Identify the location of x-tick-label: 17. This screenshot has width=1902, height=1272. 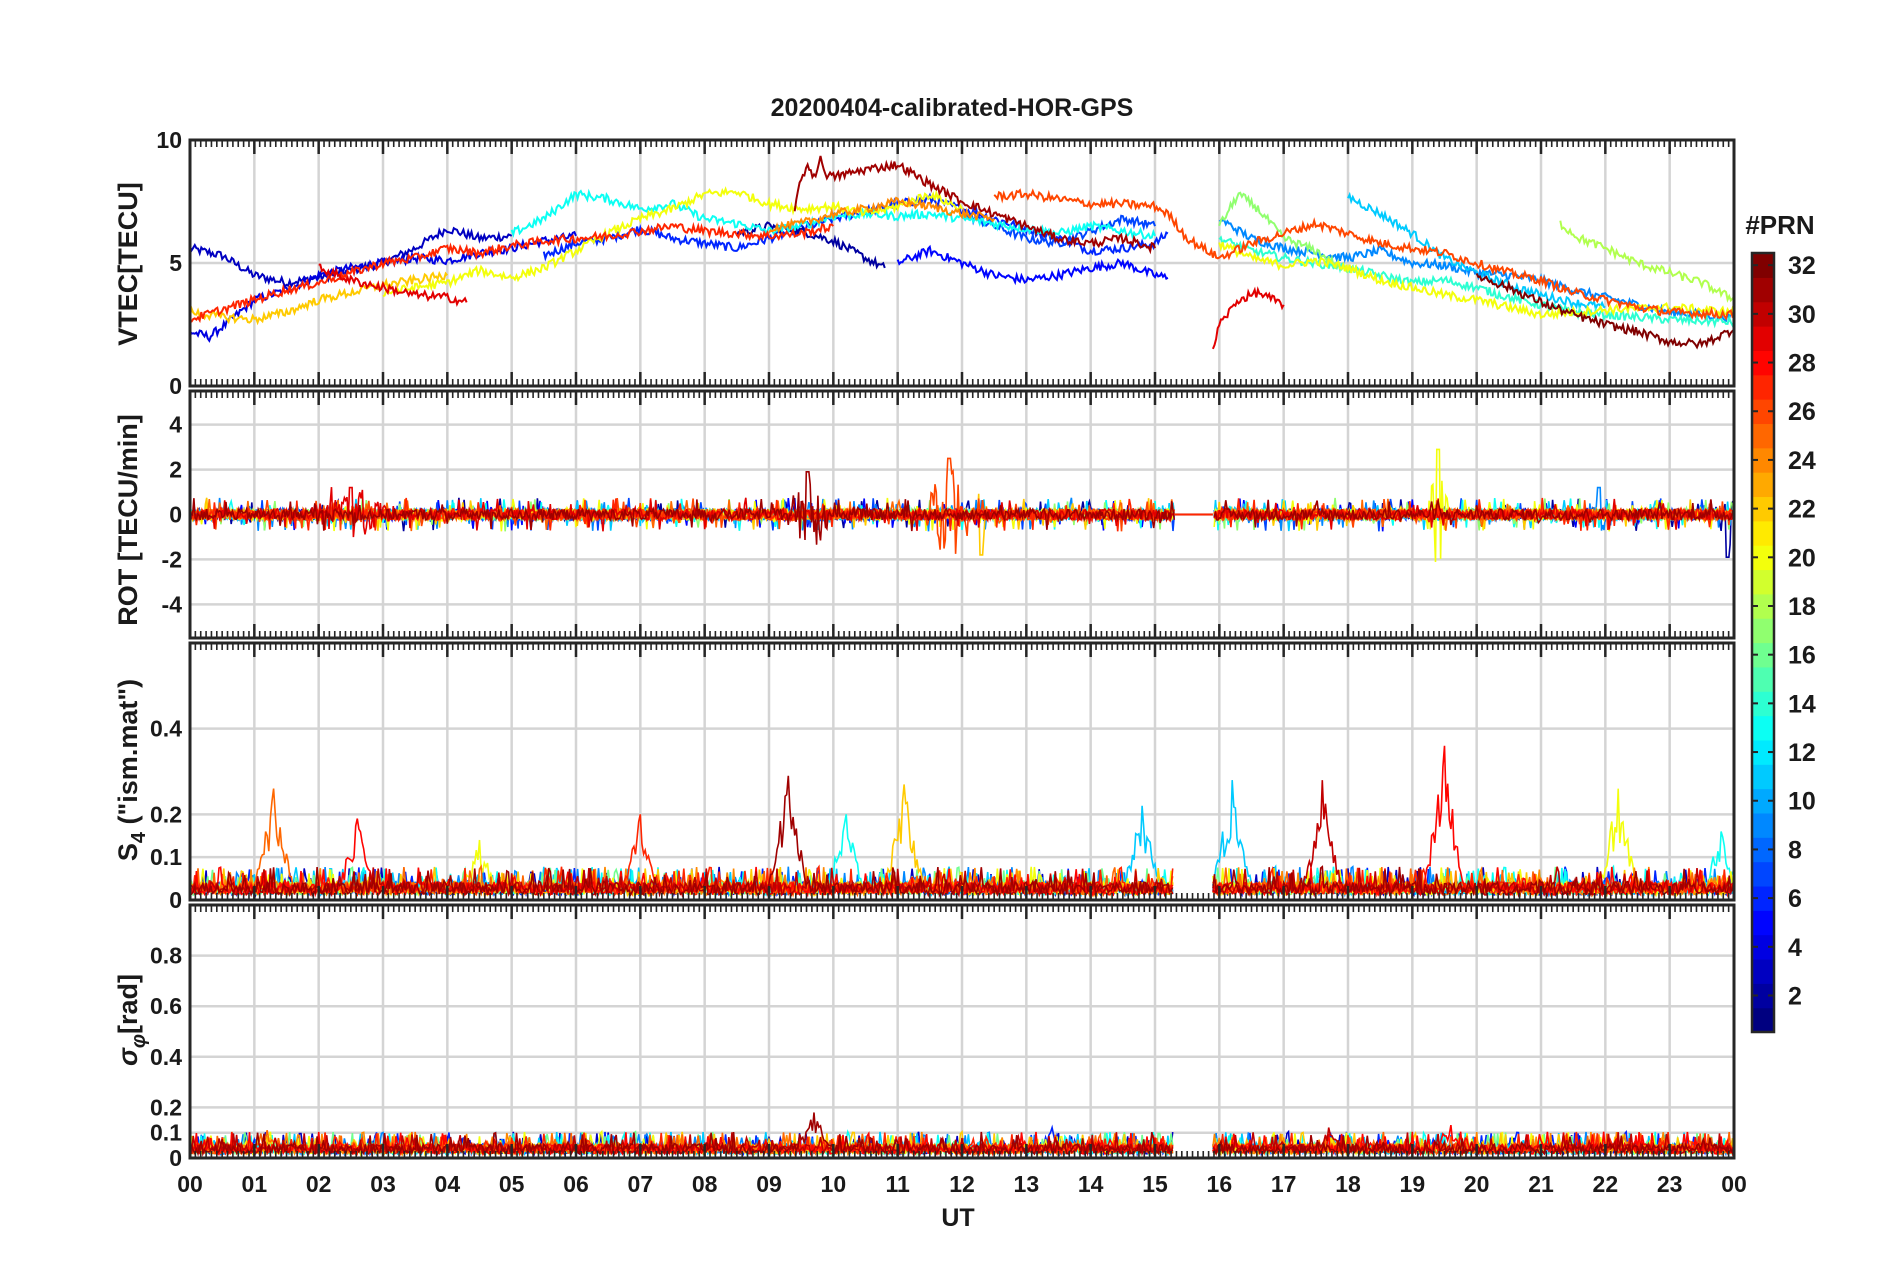
(1284, 1184).